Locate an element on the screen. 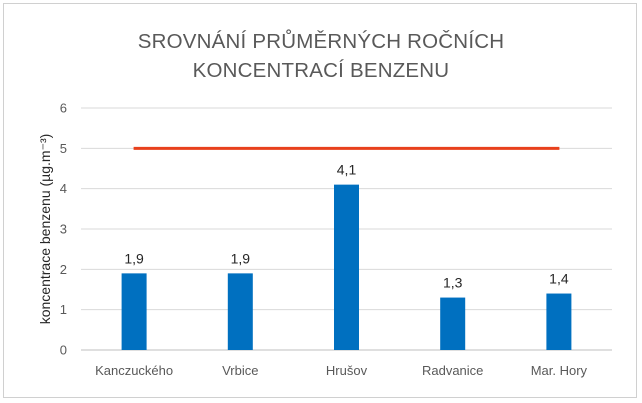  data-label: 4,1 is located at coordinates (347, 170).